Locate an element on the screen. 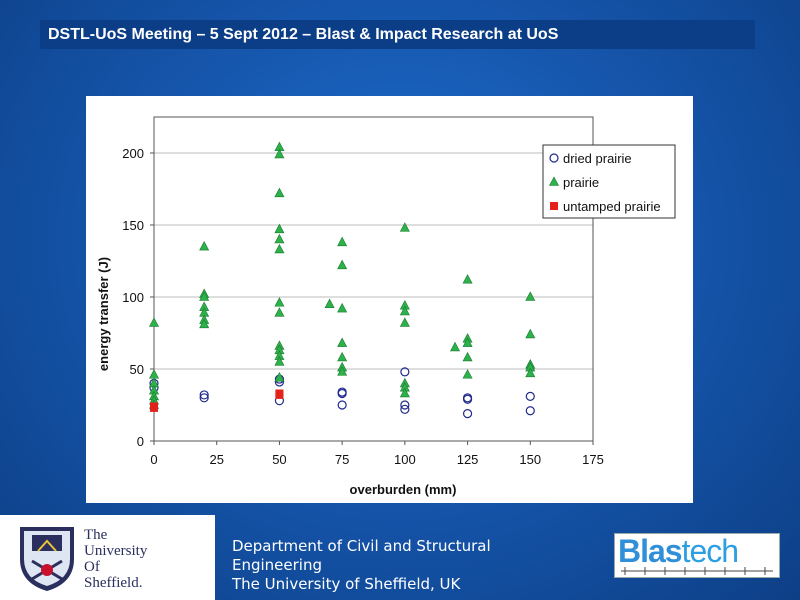  y-tick-label: 200 is located at coordinates (133, 153).